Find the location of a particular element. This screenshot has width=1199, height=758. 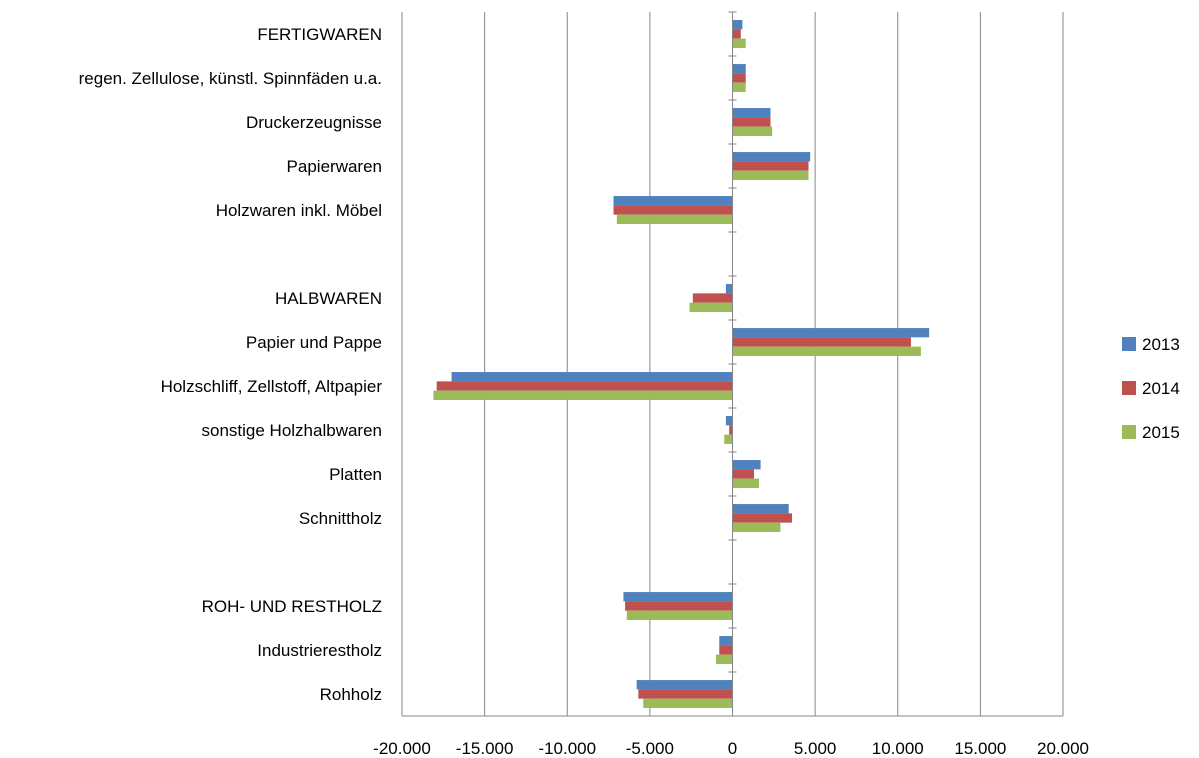

legend-swatch-2013 is located at coordinates (1129, 344).